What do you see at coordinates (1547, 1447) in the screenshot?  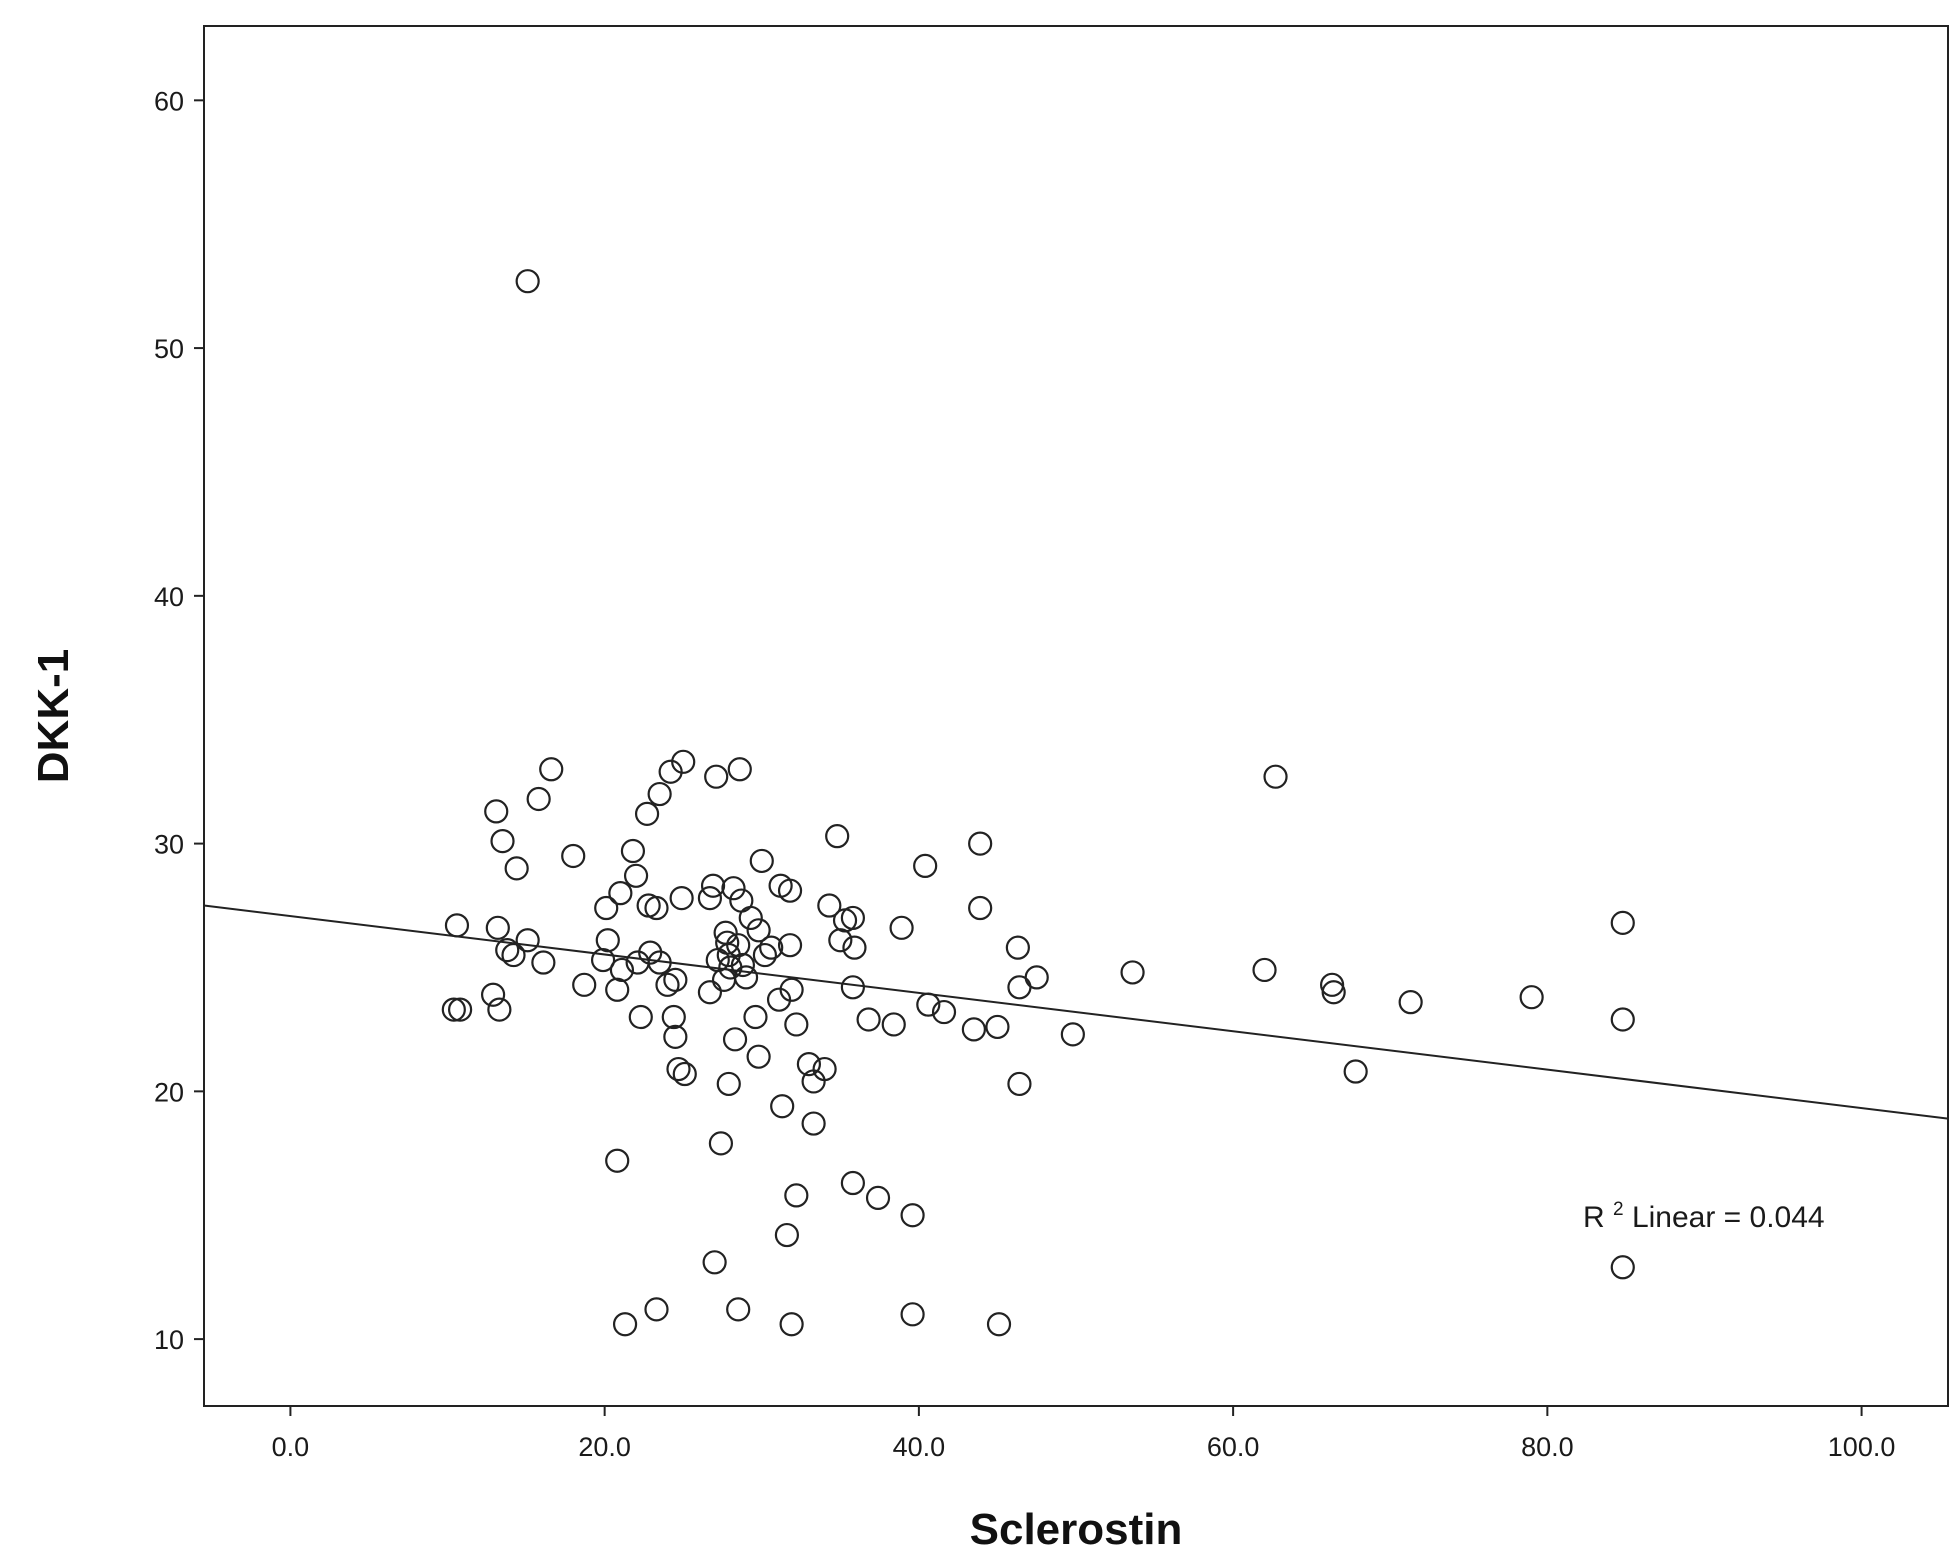 I see `x-tick-label: 80.0` at bounding box center [1547, 1447].